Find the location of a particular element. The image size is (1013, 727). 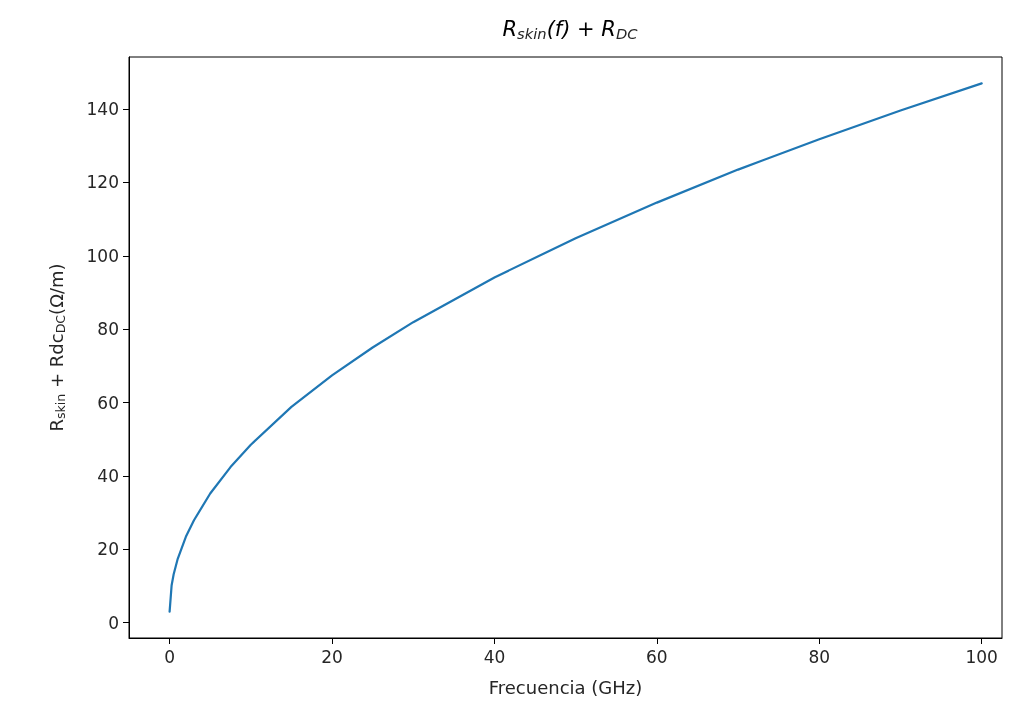

x-tick-label: 20 is located at coordinates (332, 656).